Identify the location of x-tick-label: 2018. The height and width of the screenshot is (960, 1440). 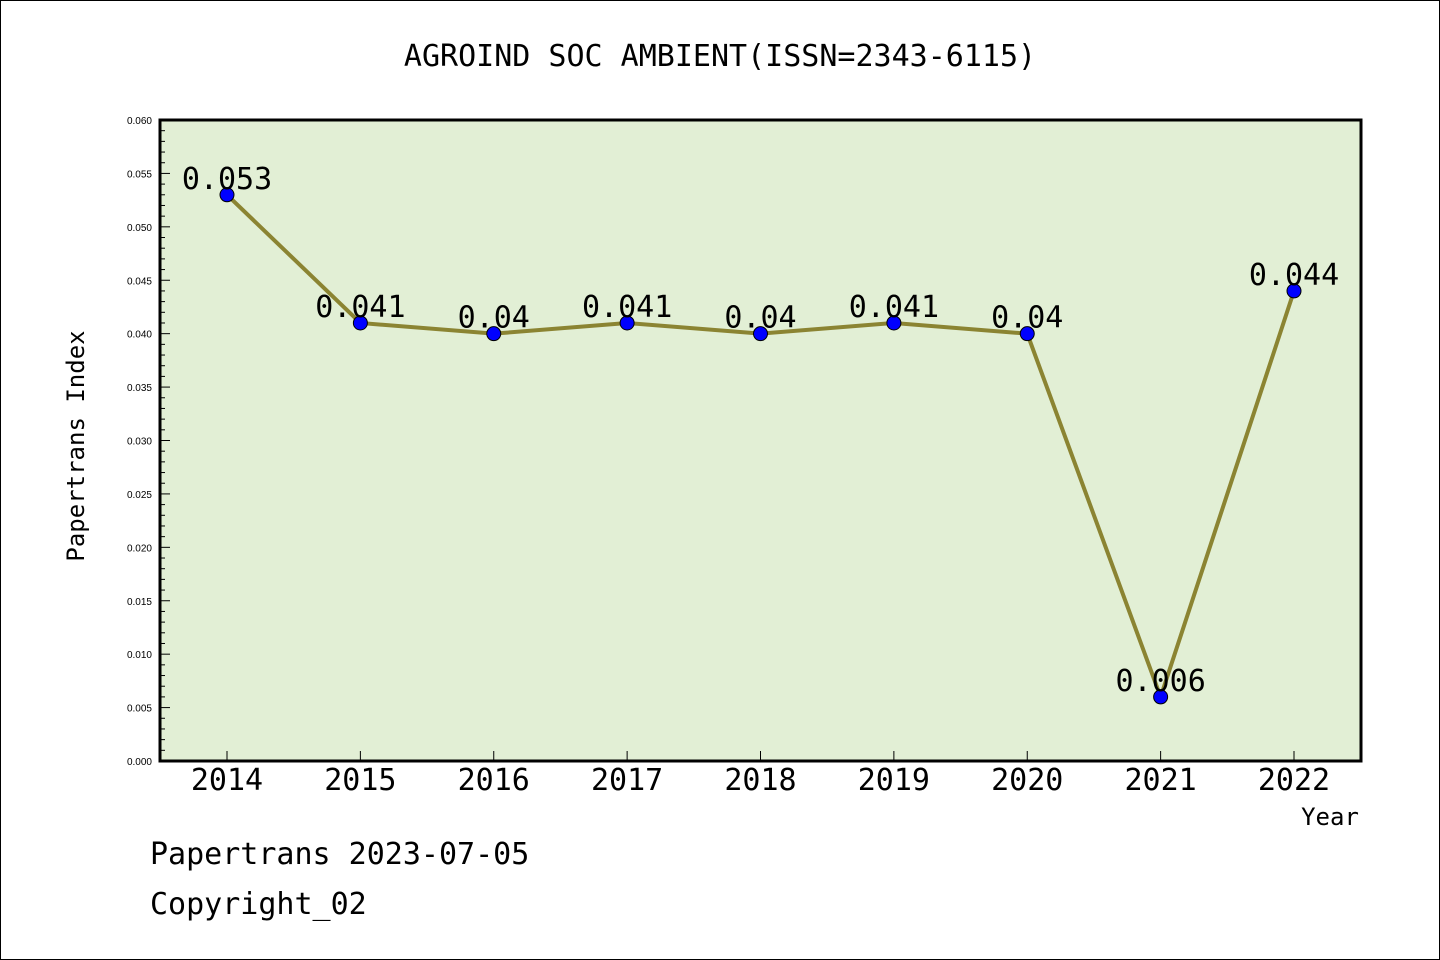
(760, 780).